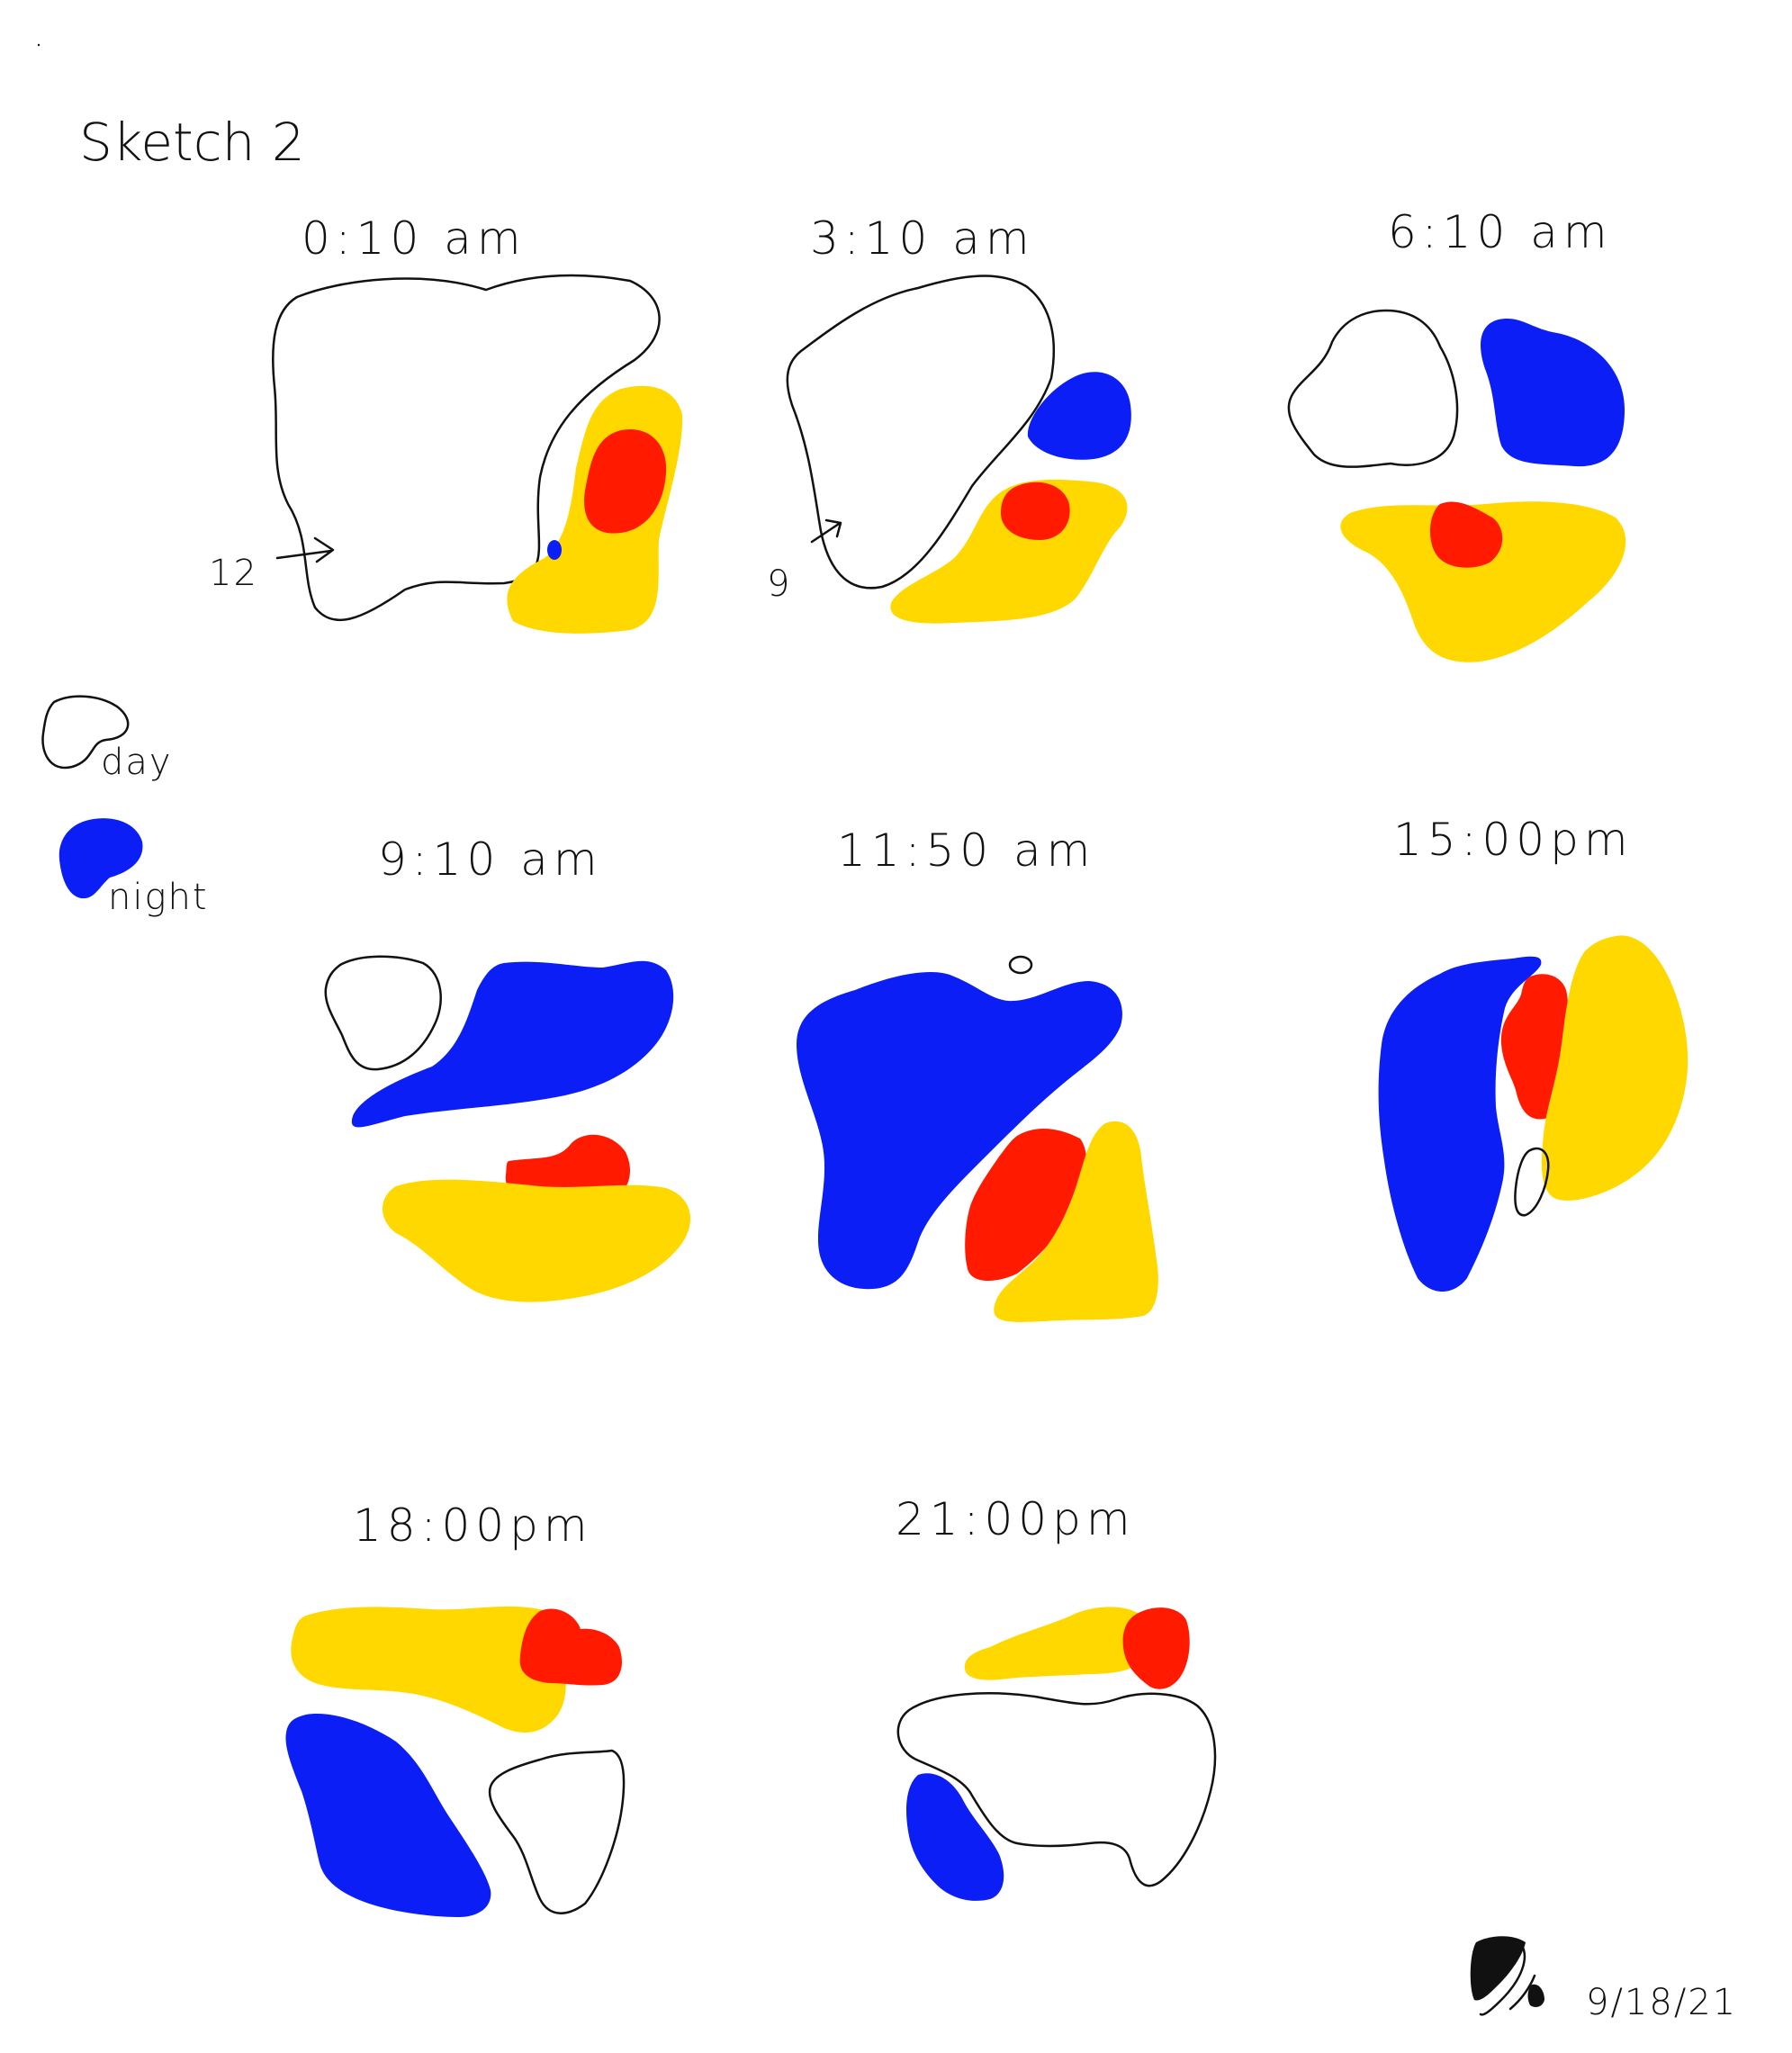 This screenshot has width=1792, height=2053. What do you see at coordinates (415, 238) in the screenshot?
I see `panel-time-label: 0:10 am` at bounding box center [415, 238].